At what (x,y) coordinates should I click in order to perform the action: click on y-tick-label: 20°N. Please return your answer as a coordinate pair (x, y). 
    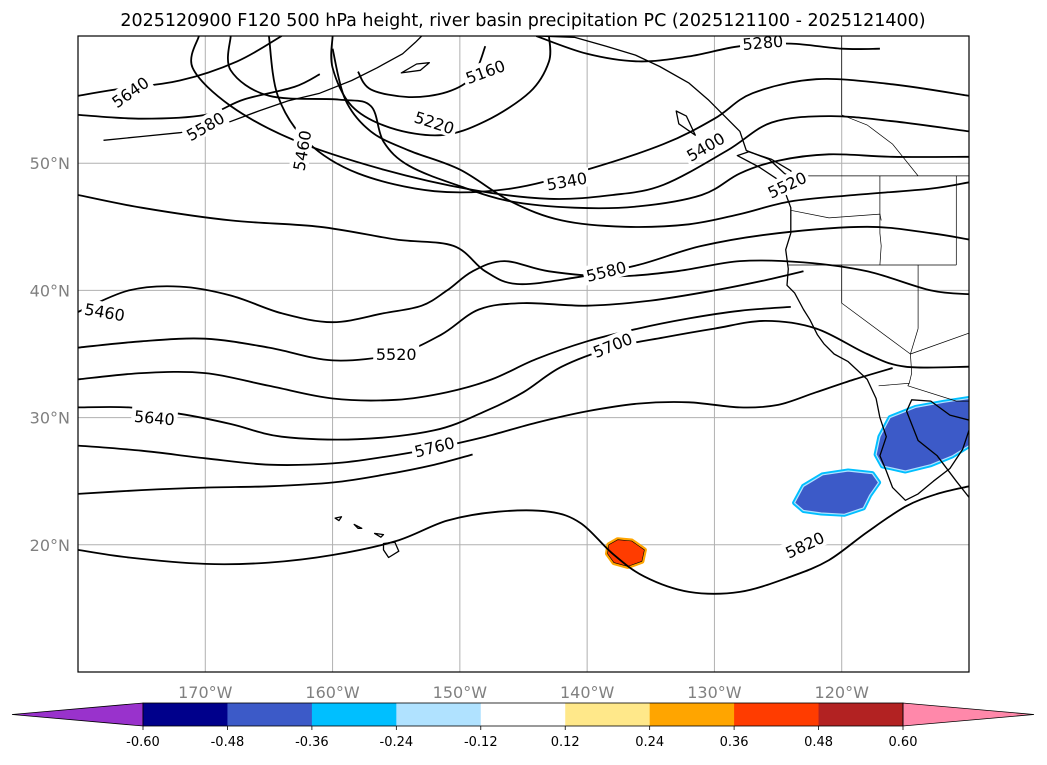
    Looking at the image, I should click on (50, 545).